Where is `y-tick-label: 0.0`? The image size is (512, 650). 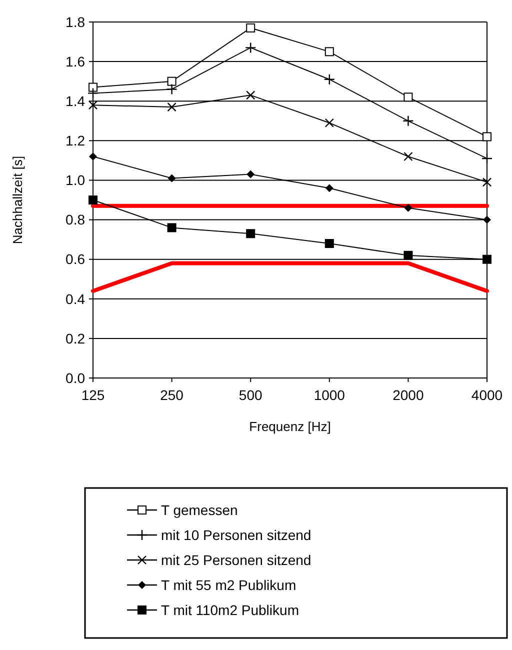 y-tick-label: 0.0 is located at coordinates (76, 378).